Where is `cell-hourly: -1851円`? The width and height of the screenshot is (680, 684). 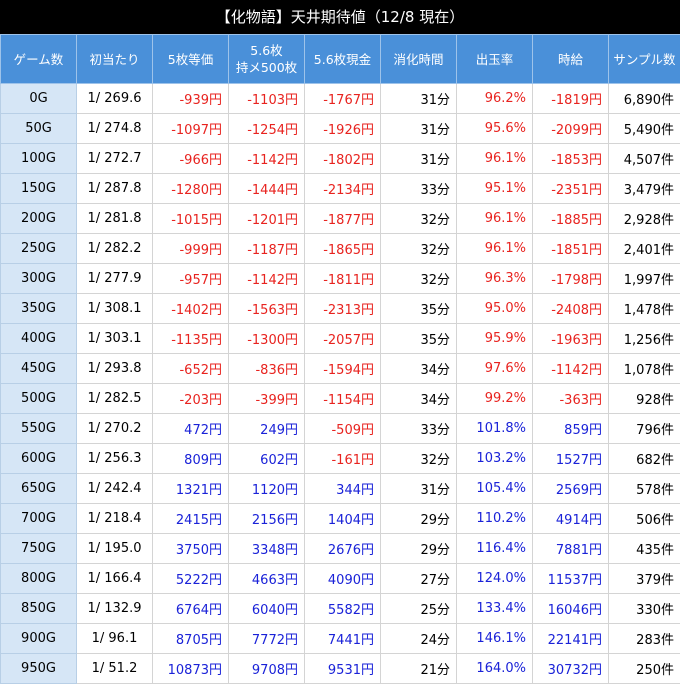
cell-hourly: -1851円 is located at coordinates (571, 249).